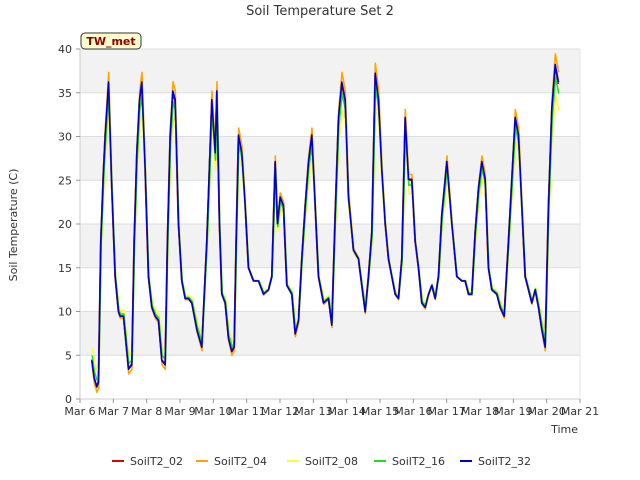 The image size is (640, 480). What do you see at coordinates (65, 180) in the screenshot?
I see `y-tick-label: 25` at bounding box center [65, 180].